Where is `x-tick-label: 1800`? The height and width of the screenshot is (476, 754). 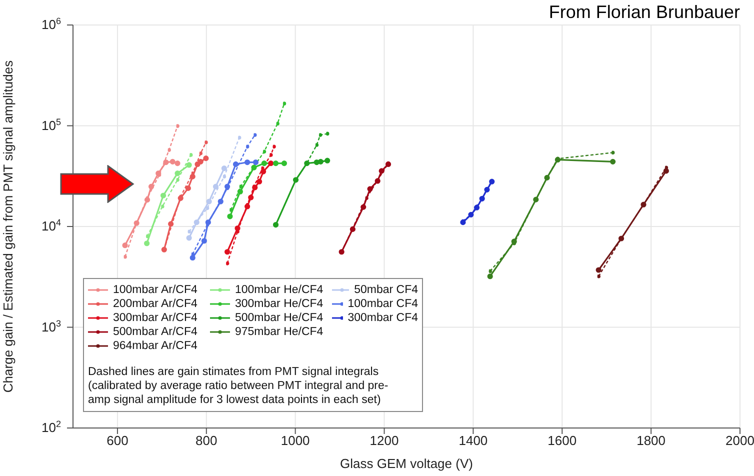 x-tick-label: 1800 is located at coordinates (651, 440).